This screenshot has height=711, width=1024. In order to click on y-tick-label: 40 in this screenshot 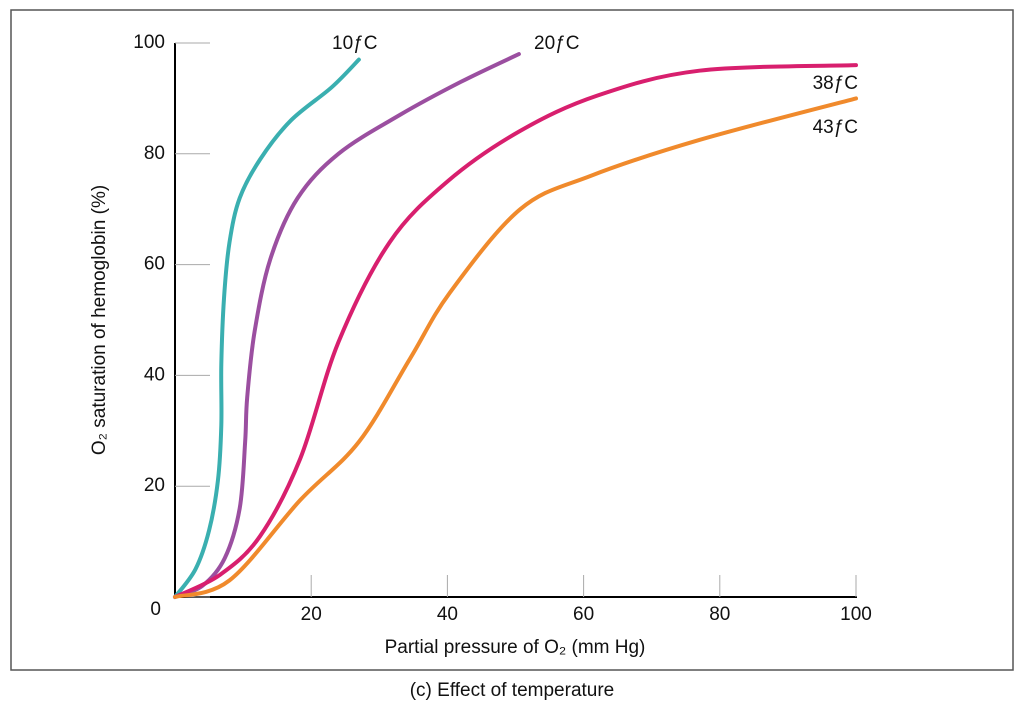, I will do `click(154, 374)`.